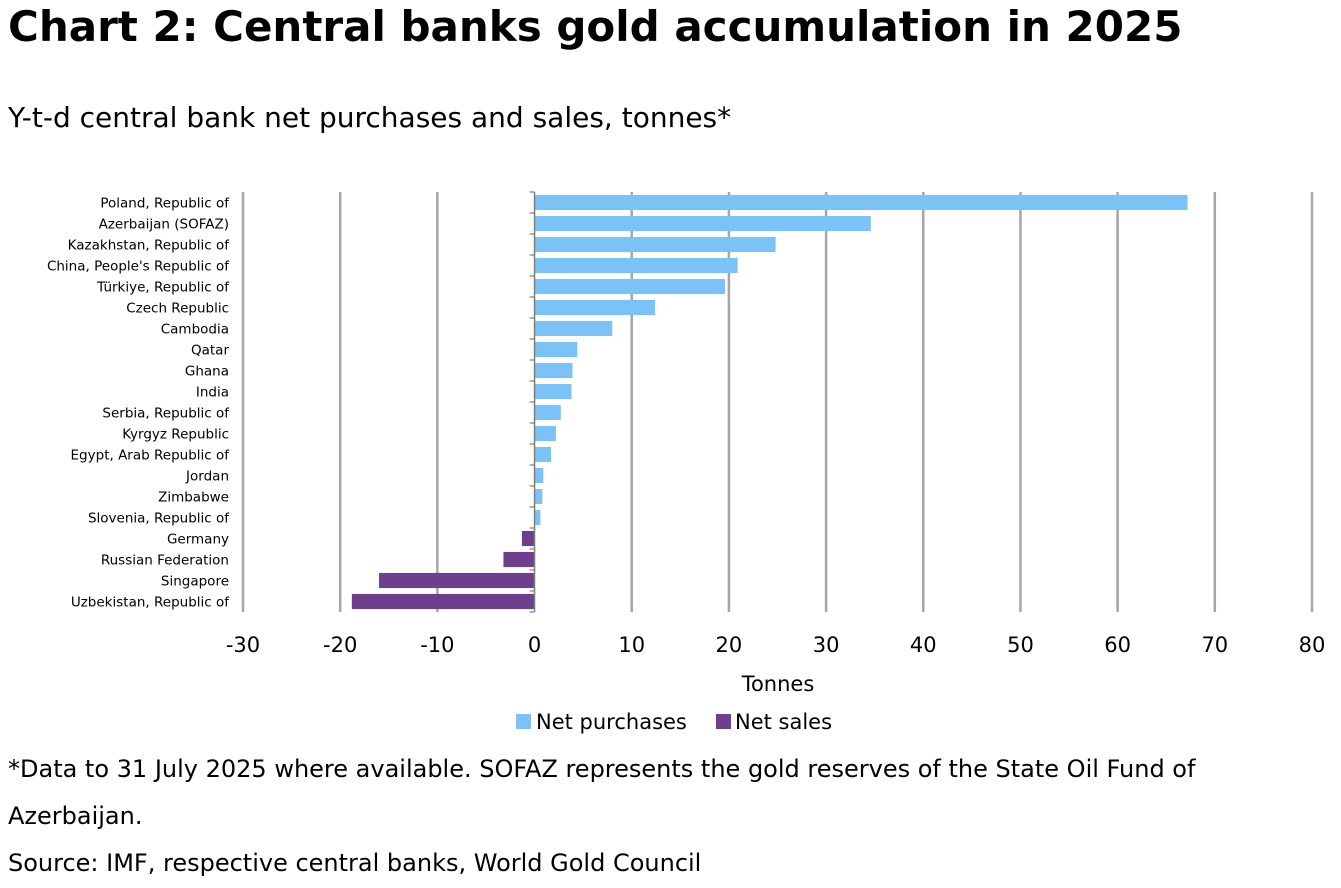 Image resolution: width=1341 pixels, height=888 pixels. I want to click on x-tick-label: -10, so click(437, 645).